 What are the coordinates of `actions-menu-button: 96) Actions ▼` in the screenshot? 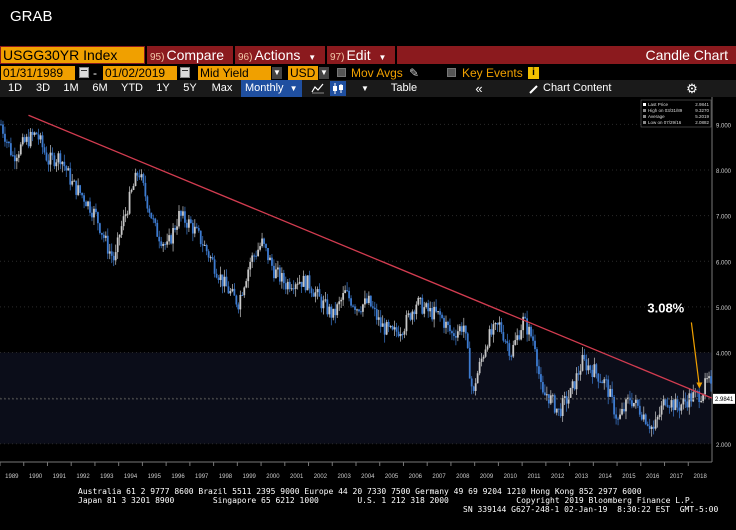 It's located at (277, 55).